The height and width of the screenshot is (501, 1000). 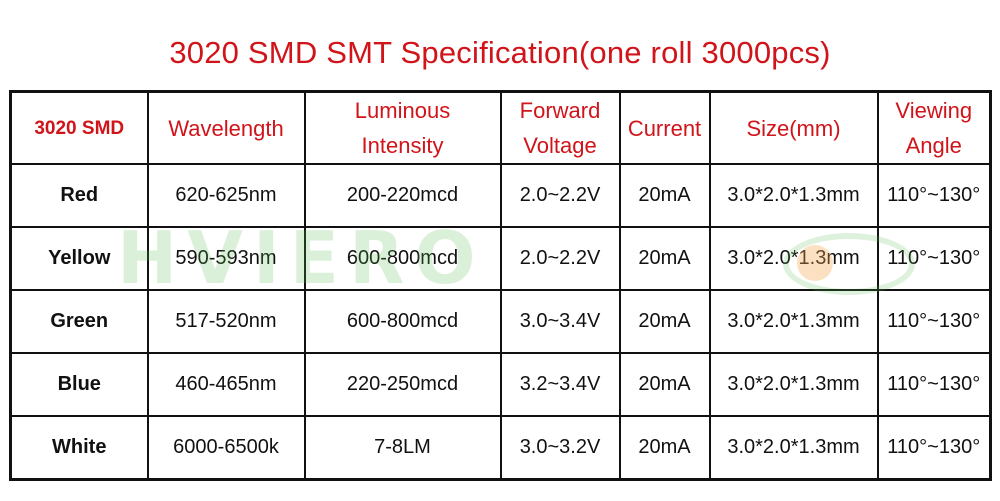 I want to click on cell-color: Green, so click(x=79, y=321).